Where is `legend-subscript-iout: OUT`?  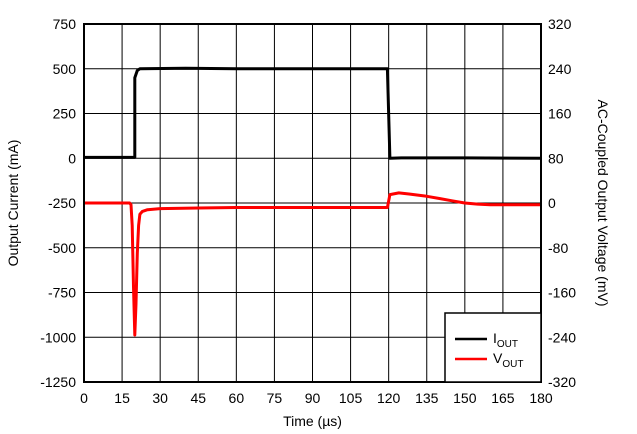
legend-subscript-iout: OUT is located at coordinates (507, 344).